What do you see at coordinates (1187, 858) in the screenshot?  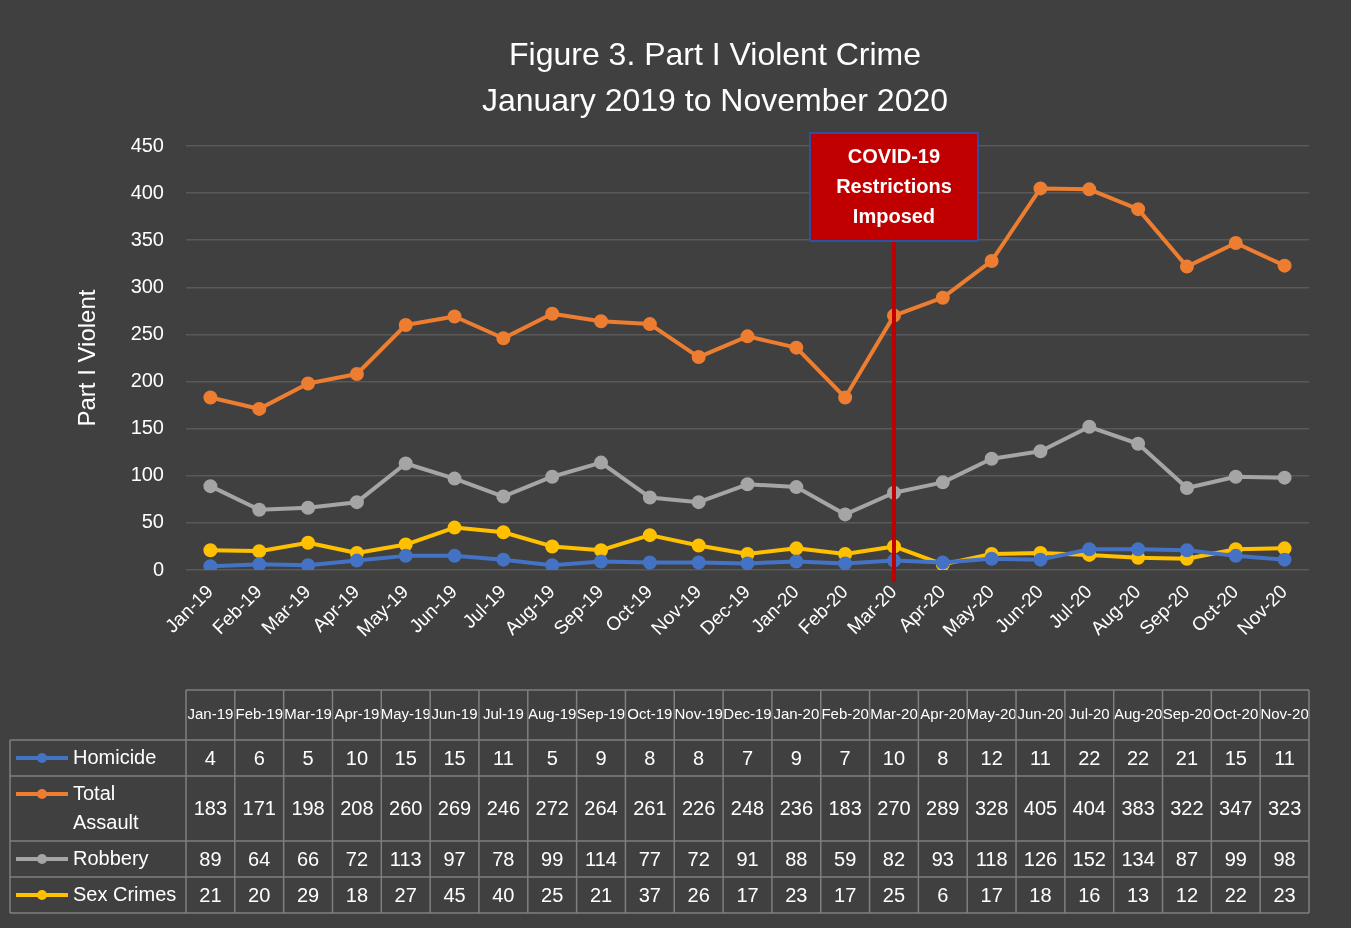 I see `data-label: 87` at bounding box center [1187, 858].